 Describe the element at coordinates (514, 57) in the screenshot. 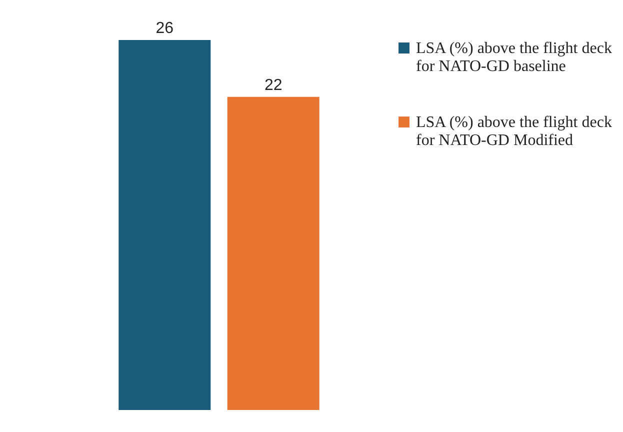

I see `legend-label: LSA (%) above the flight deck for NATO-GD baseline` at that location.